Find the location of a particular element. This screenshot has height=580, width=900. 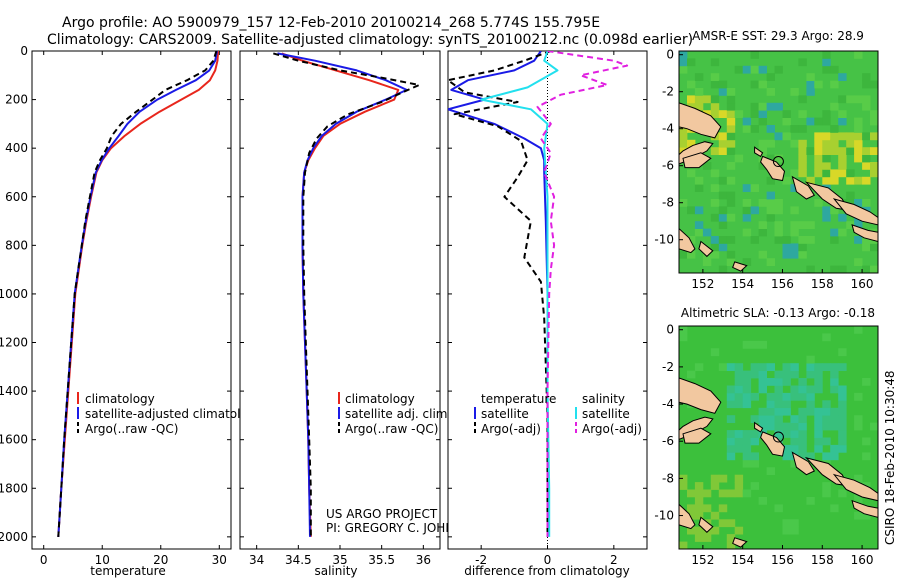

salinity-legend-climatology: climatology is located at coordinates (380, 399).